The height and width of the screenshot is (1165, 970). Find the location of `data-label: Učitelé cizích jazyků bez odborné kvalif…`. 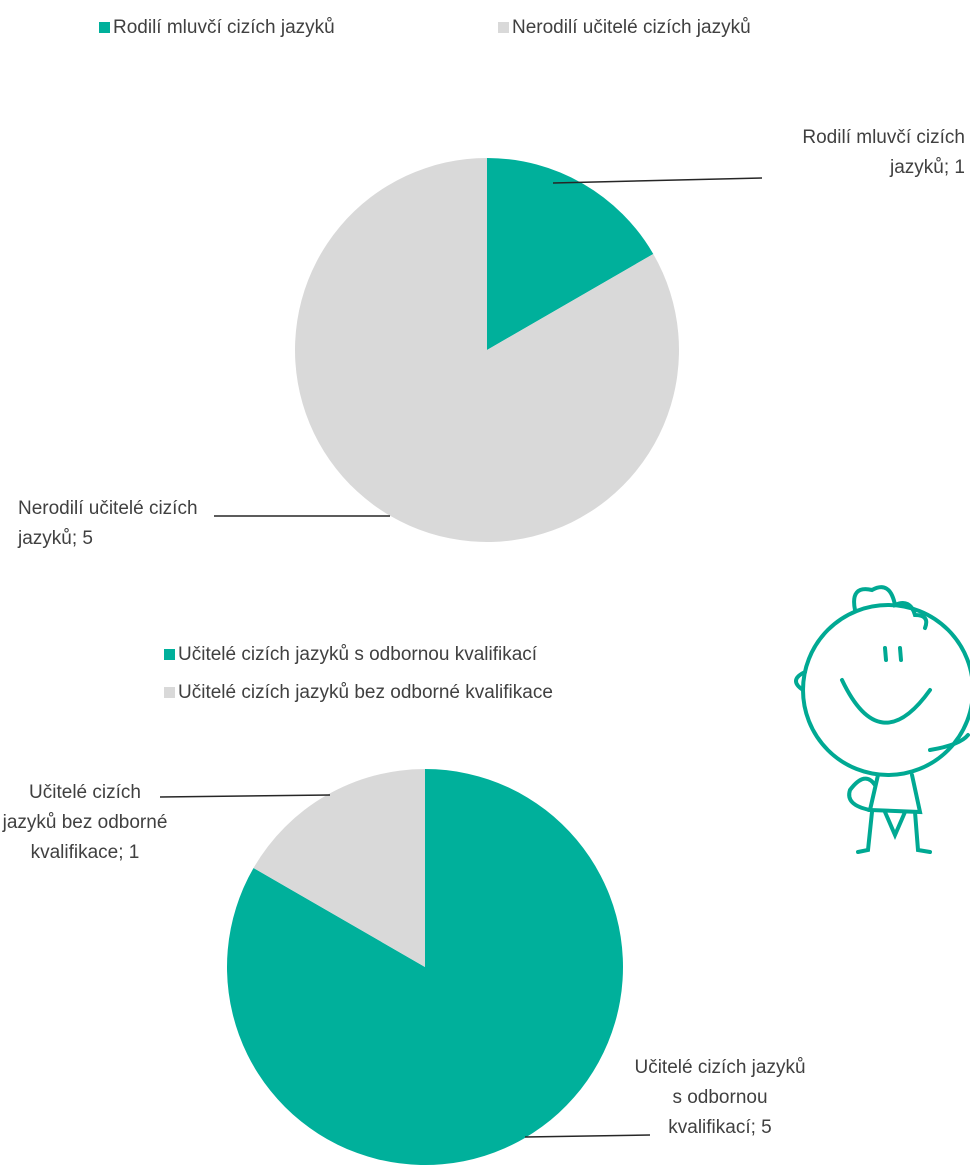

data-label: Učitelé cizích jazyků bez odborné kvalif… is located at coordinates (85, 822).